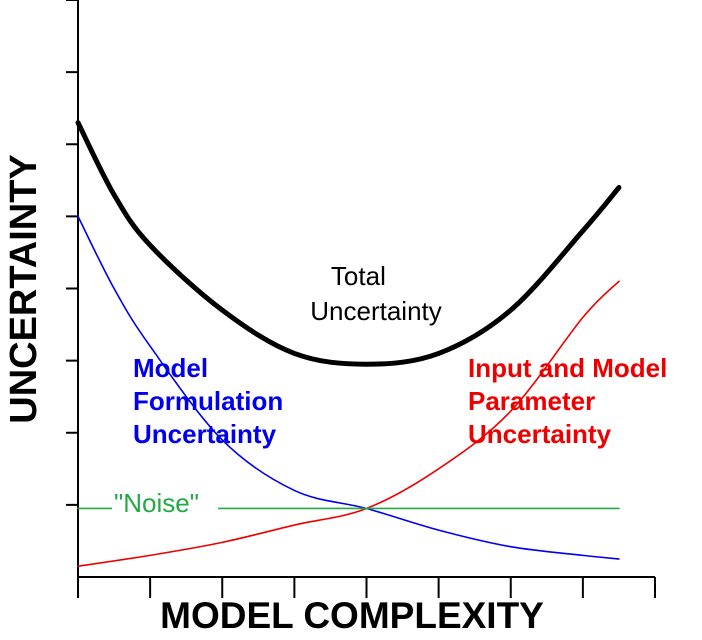  What do you see at coordinates (72, 253) in the screenshot?
I see `y-axis-ticks` at bounding box center [72, 253].